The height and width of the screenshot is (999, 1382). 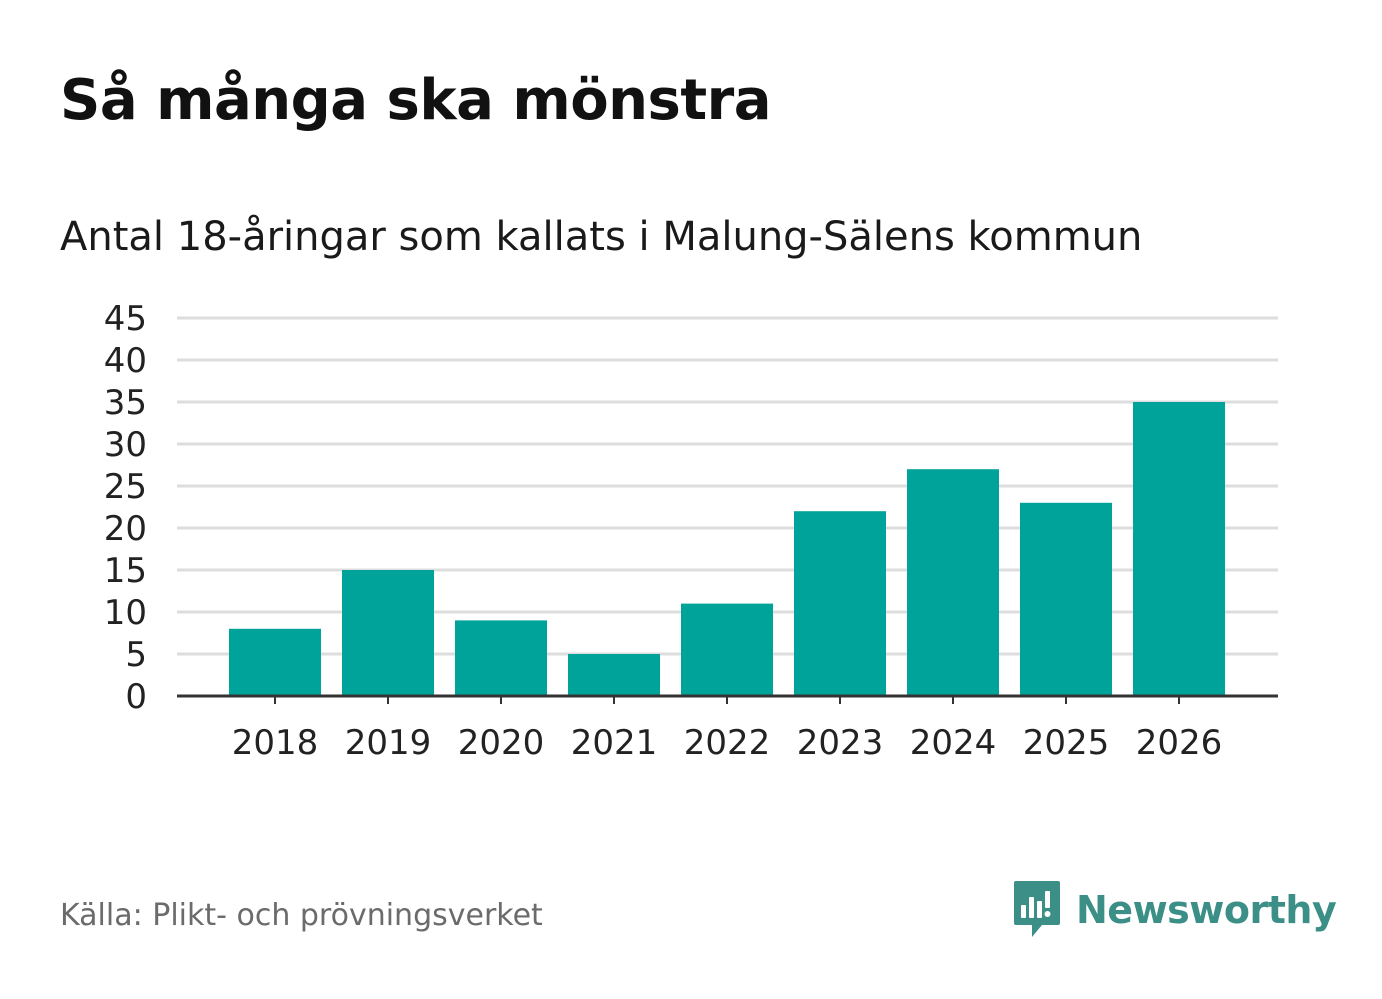 What do you see at coordinates (125, 529) in the screenshot?
I see `y-tick-label: 20` at bounding box center [125, 529].